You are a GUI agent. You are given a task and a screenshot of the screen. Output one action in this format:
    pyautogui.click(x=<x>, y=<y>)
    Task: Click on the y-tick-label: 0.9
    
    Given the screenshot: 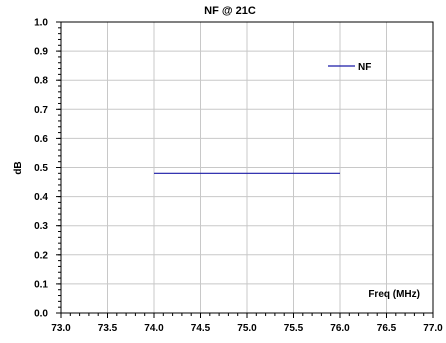 What is the action you would take?
    pyautogui.click(x=41, y=52)
    